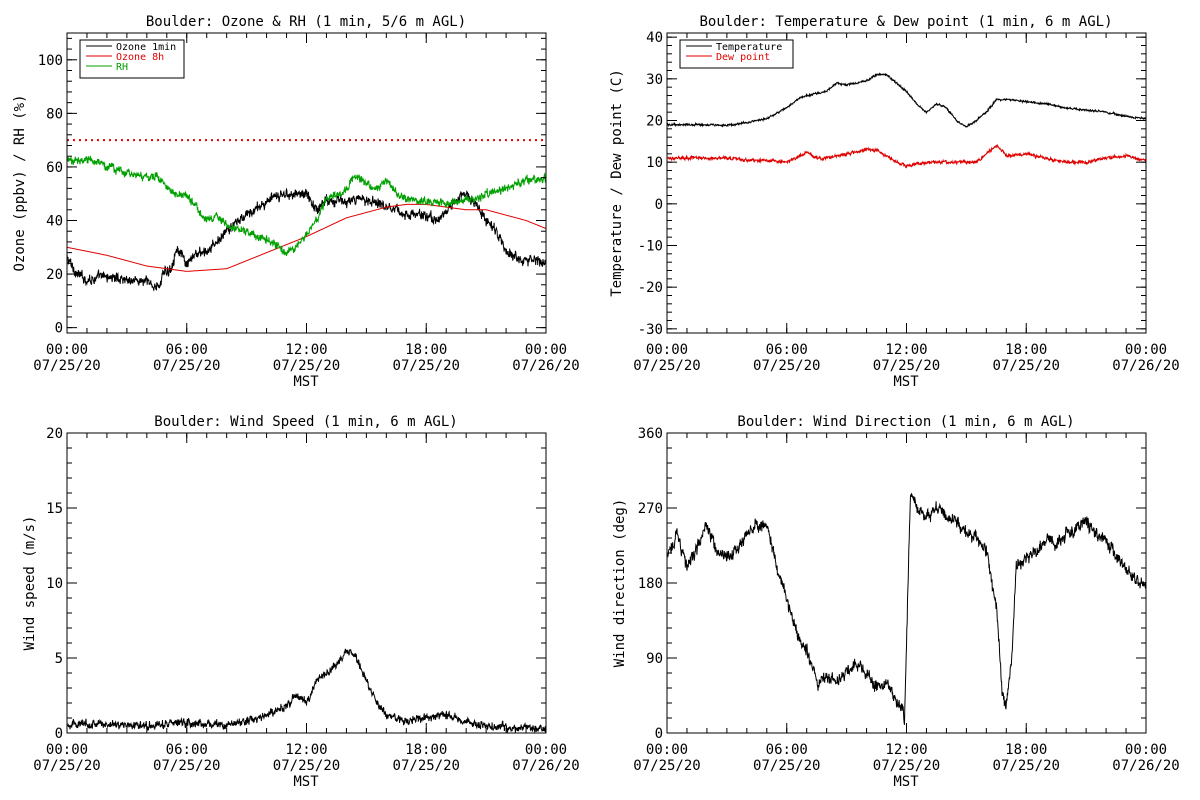 This screenshot has width=1200, height=800. What do you see at coordinates (140, 57) in the screenshot?
I see `legend-label: Ozone 8h` at bounding box center [140, 57].